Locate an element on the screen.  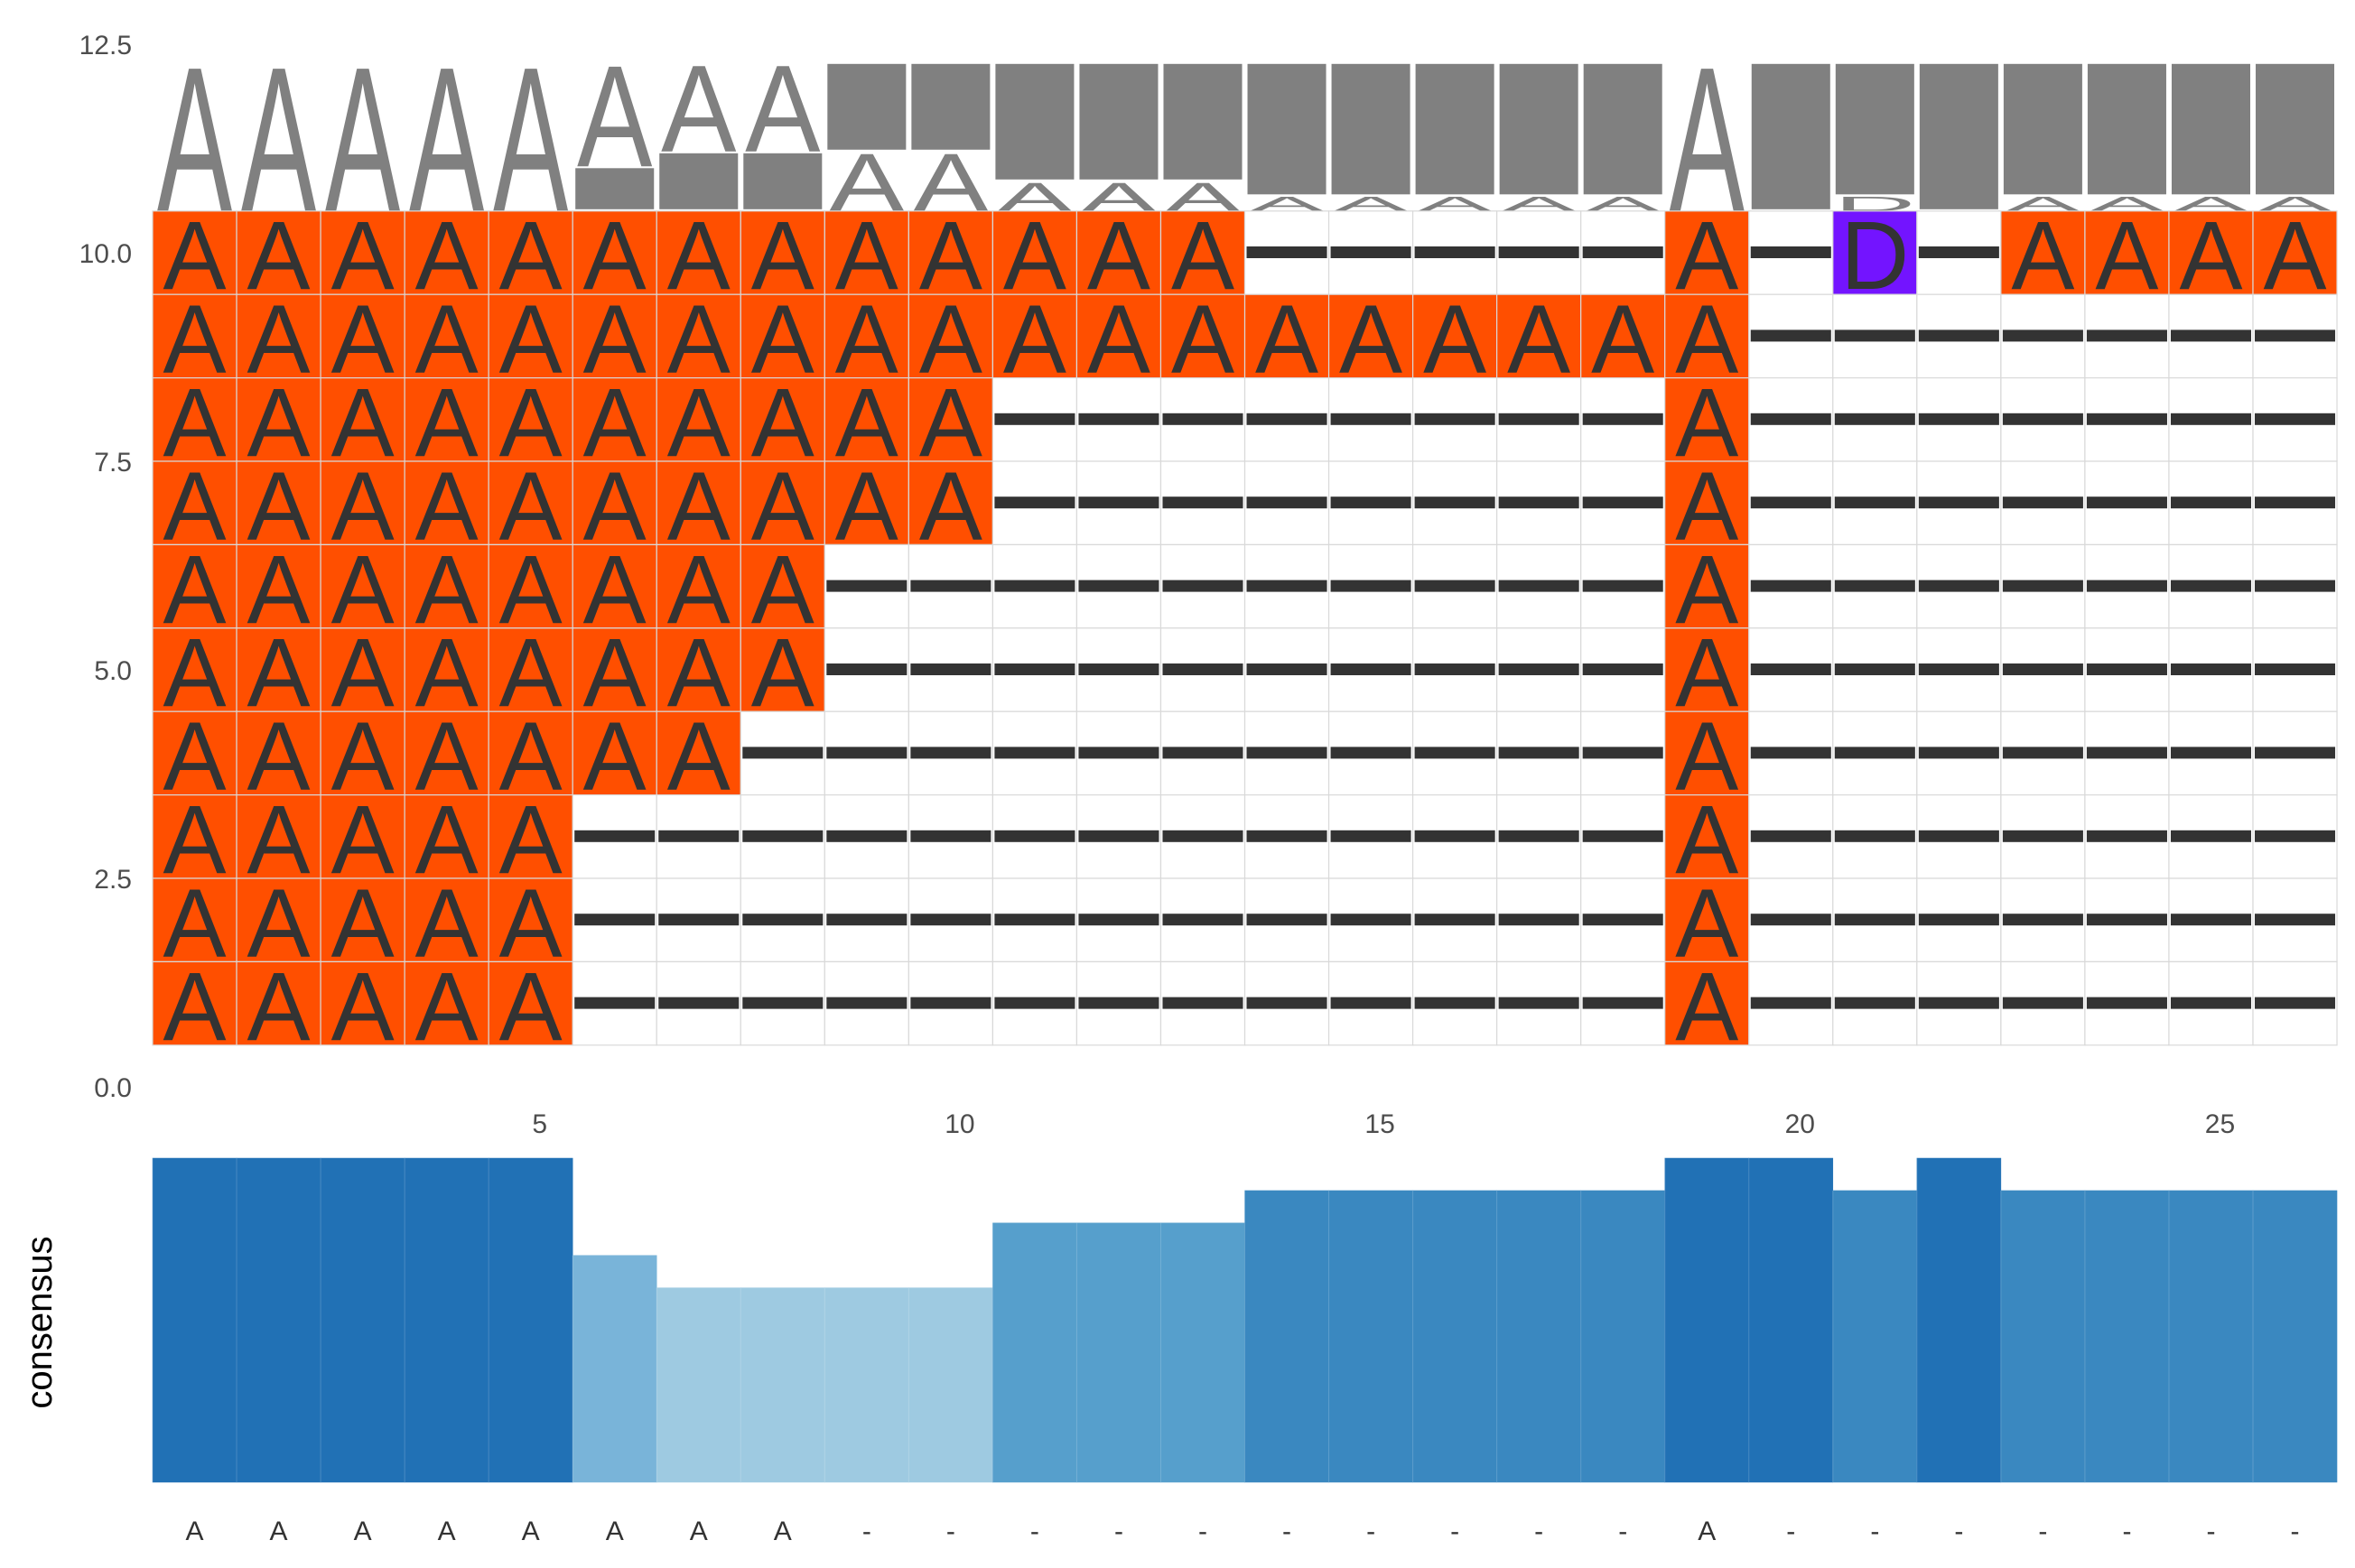
logo-letter: A is located at coordinates (699, 108).